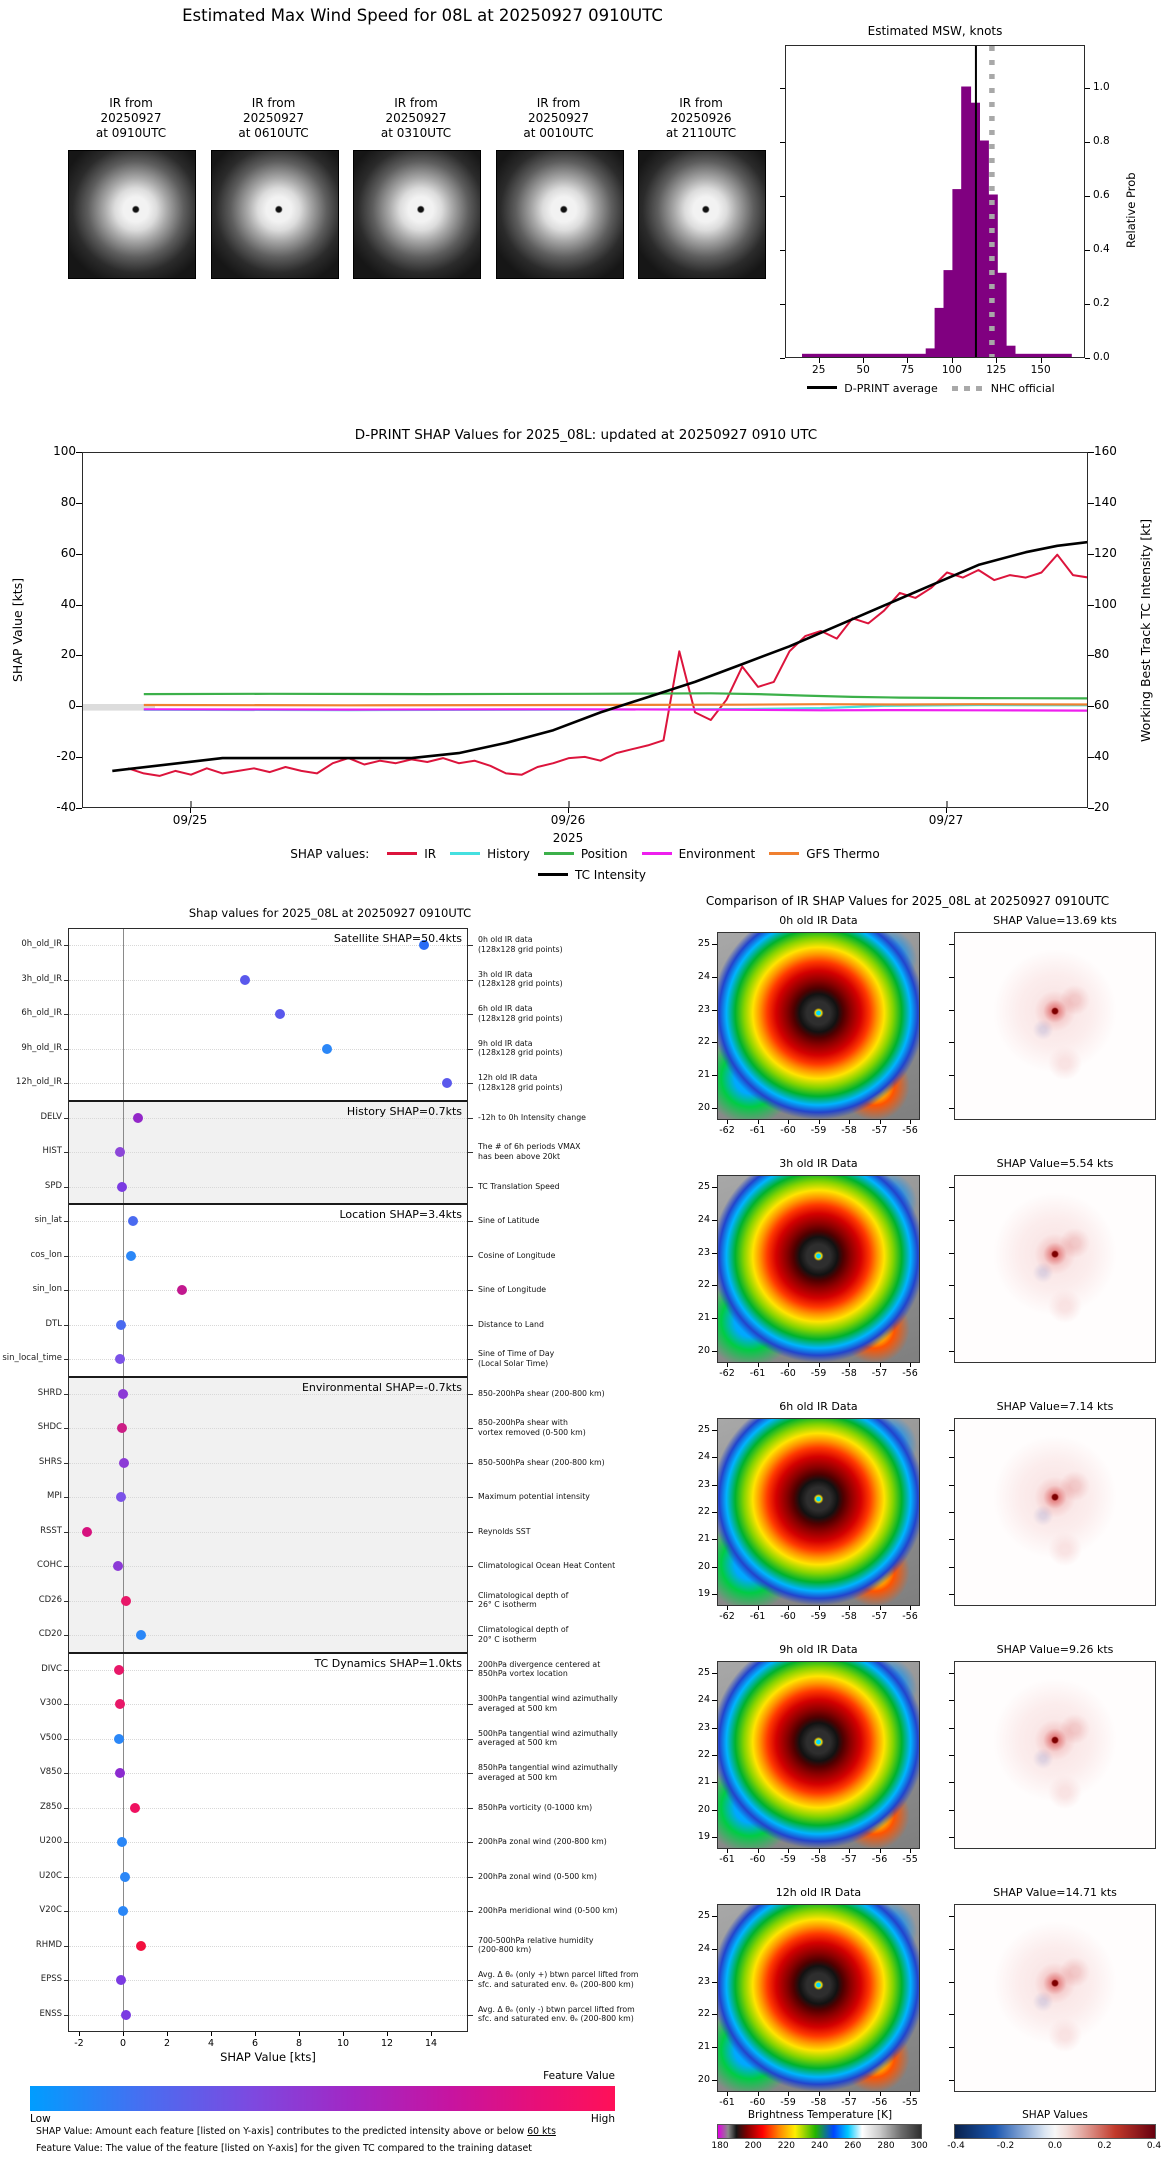 The height and width of the screenshot is (2158, 1168). What do you see at coordinates (879, 1373) in the screenshot?
I see `lon-tick-label: -57` at bounding box center [879, 1373].